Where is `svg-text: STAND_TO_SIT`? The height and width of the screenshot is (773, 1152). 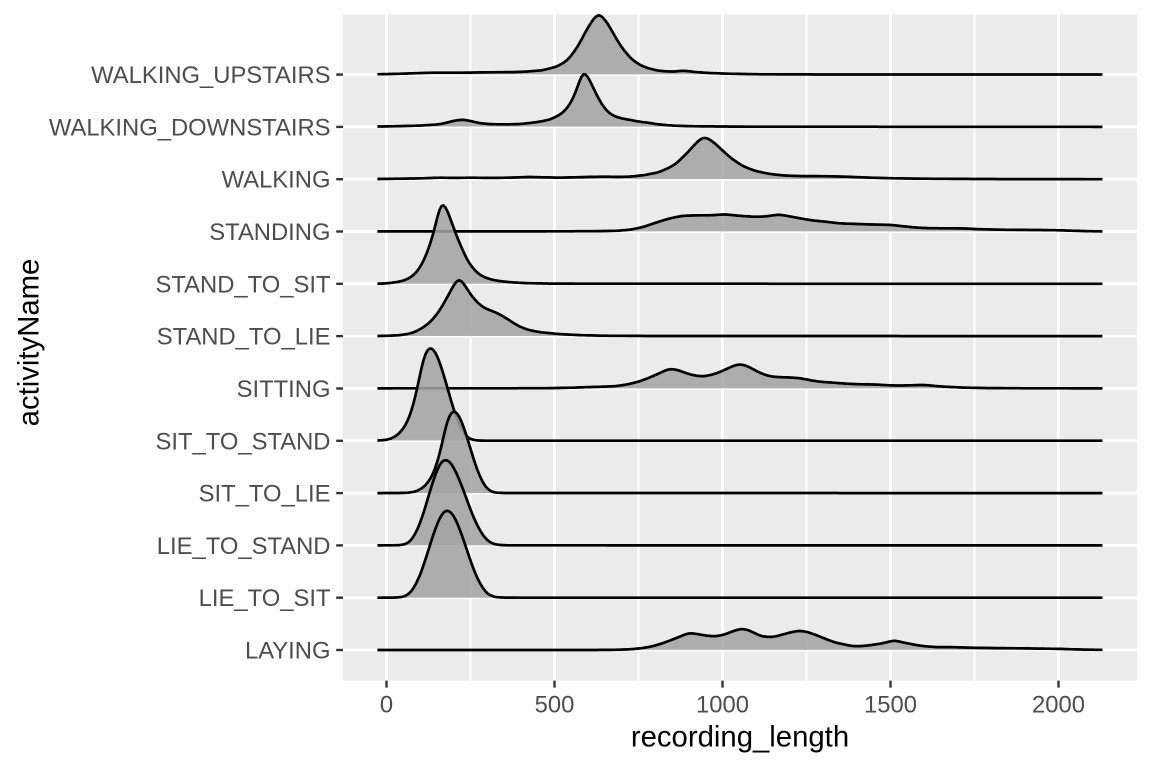 svg-text: STAND_TO_SIT is located at coordinates (243, 284).